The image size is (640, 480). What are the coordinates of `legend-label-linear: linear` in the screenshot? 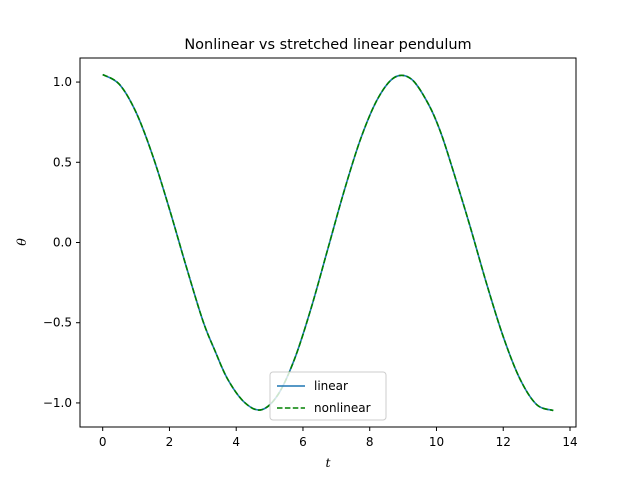 It's located at (331, 386).